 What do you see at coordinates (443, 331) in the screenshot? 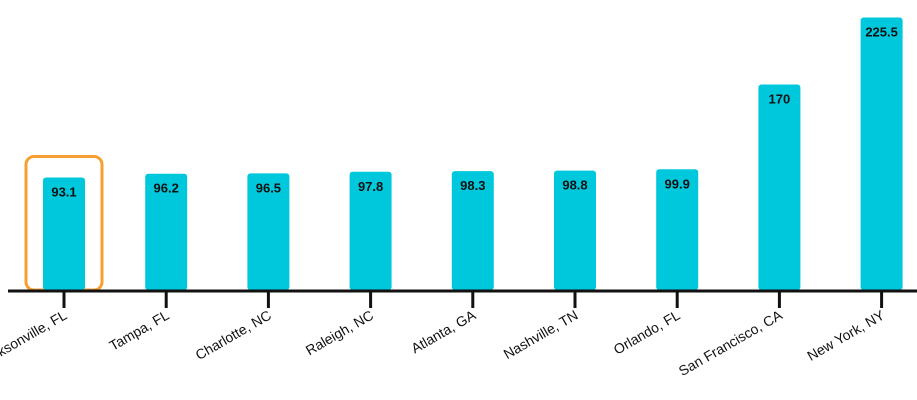
I see `x-tick-label: Atlanta, GA` at bounding box center [443, 331].